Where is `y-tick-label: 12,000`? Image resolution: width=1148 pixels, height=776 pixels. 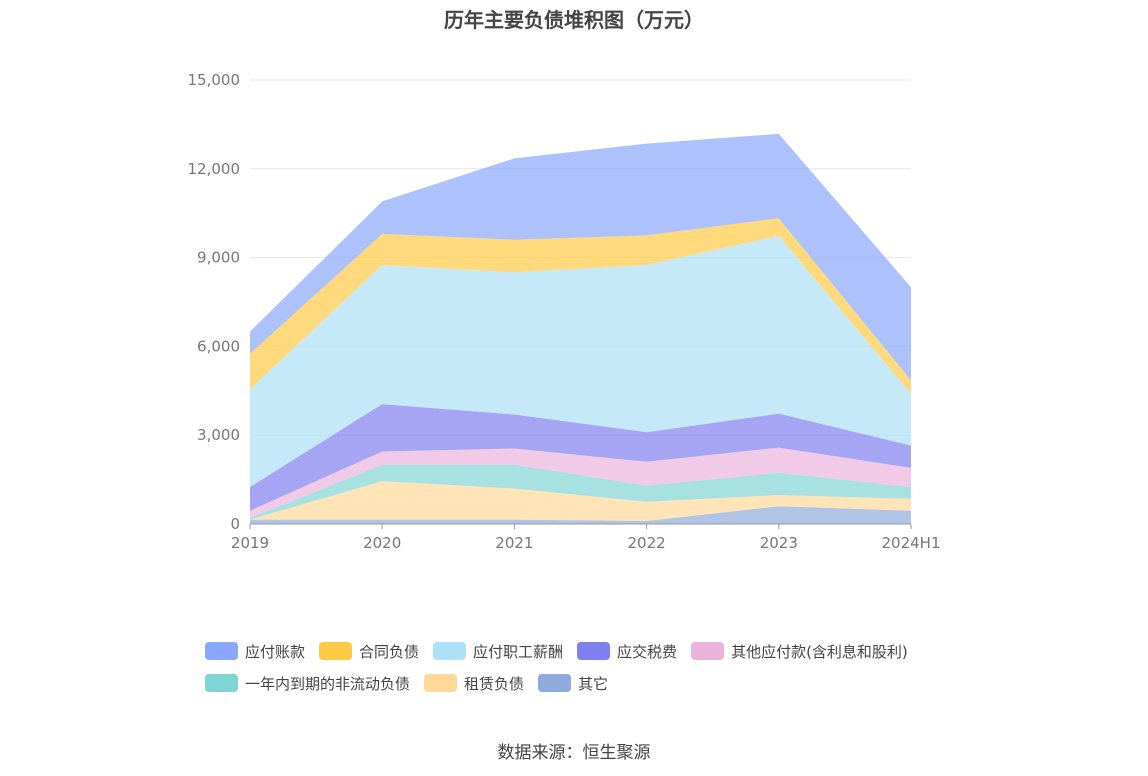 y-tick-label: 12,000 is located at coordinates (214, 169).